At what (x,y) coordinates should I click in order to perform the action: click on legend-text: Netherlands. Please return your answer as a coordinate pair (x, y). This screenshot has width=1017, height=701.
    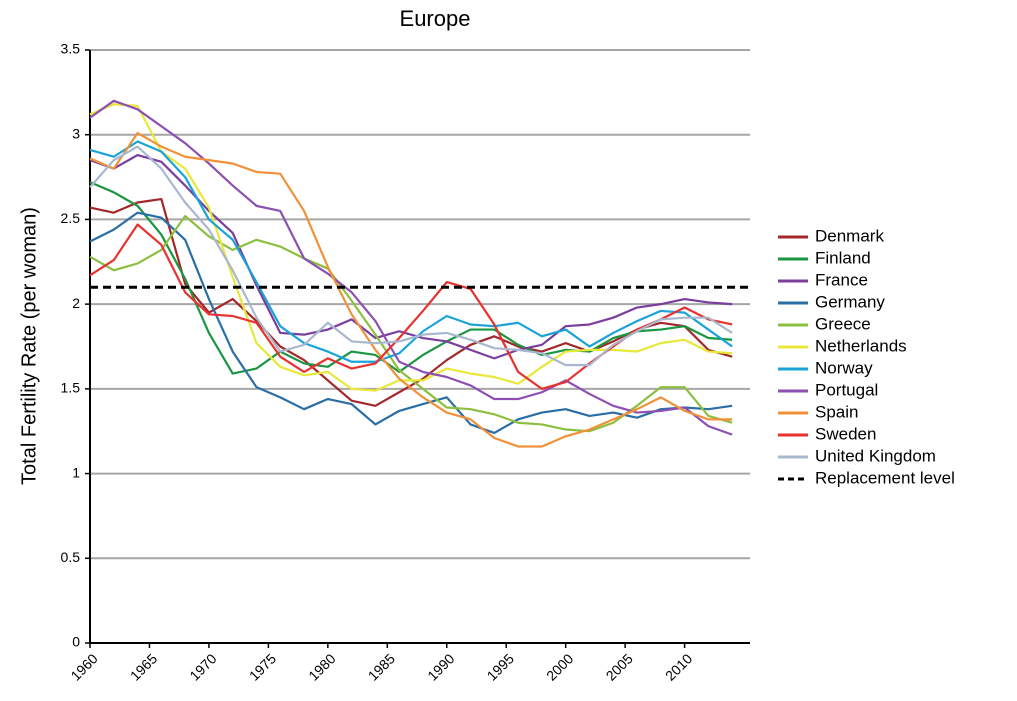
    Looking at the image, I should click on (861, 345).